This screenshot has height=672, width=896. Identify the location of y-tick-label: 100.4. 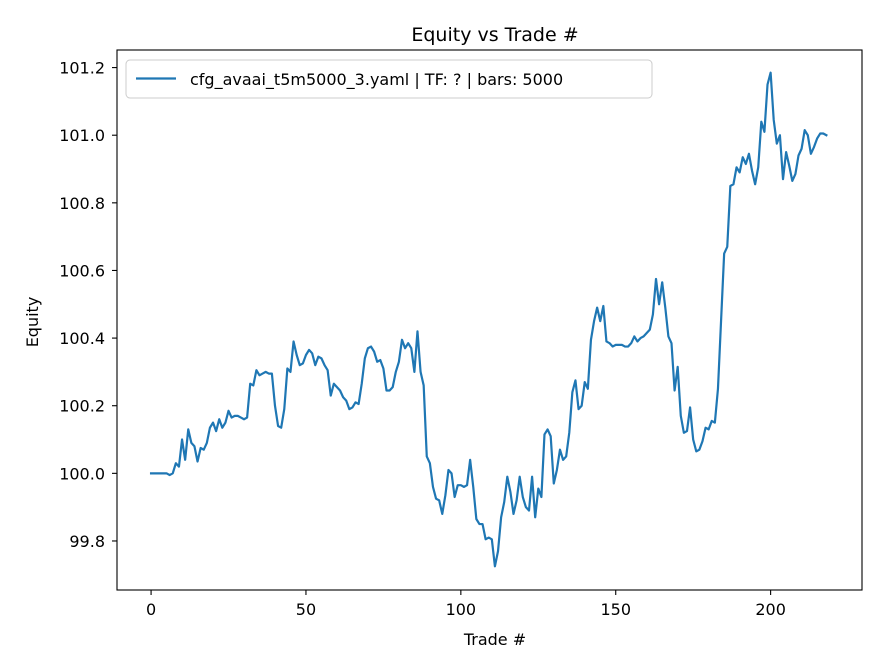
(82, 338).